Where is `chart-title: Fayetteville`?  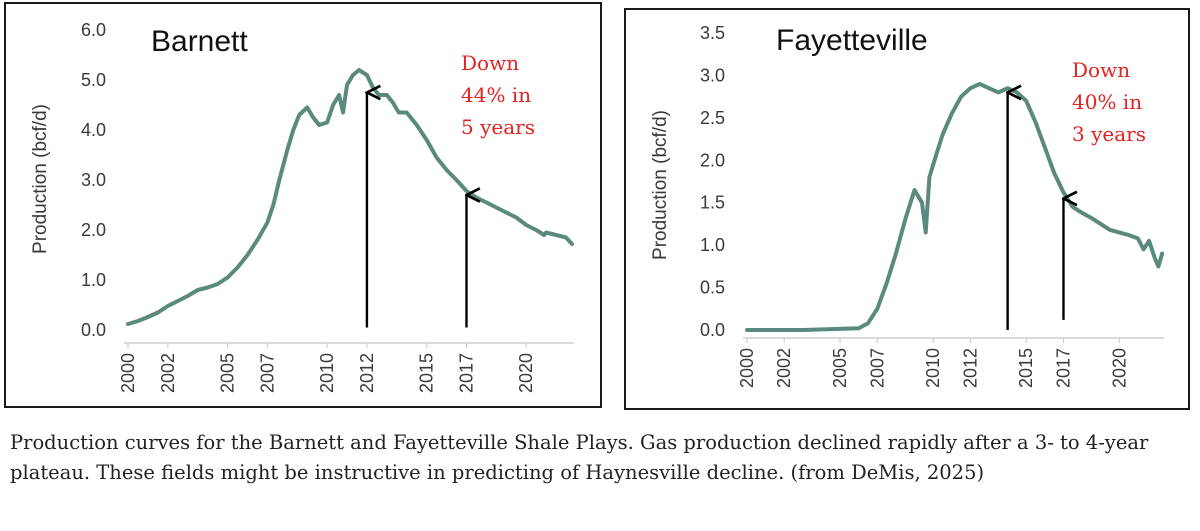 chart-title: Fayetteville is located at coordinates (852, 40).